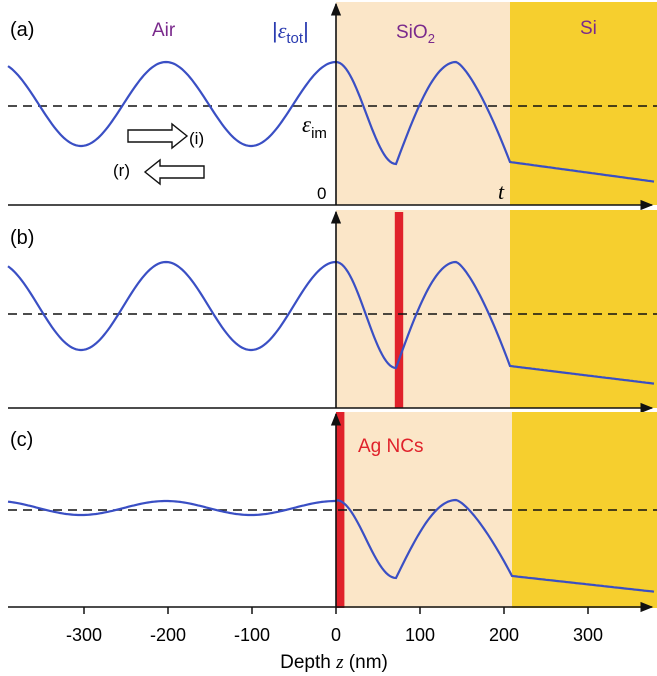  I want to click on panel-tag: (a), so click(22, 30).